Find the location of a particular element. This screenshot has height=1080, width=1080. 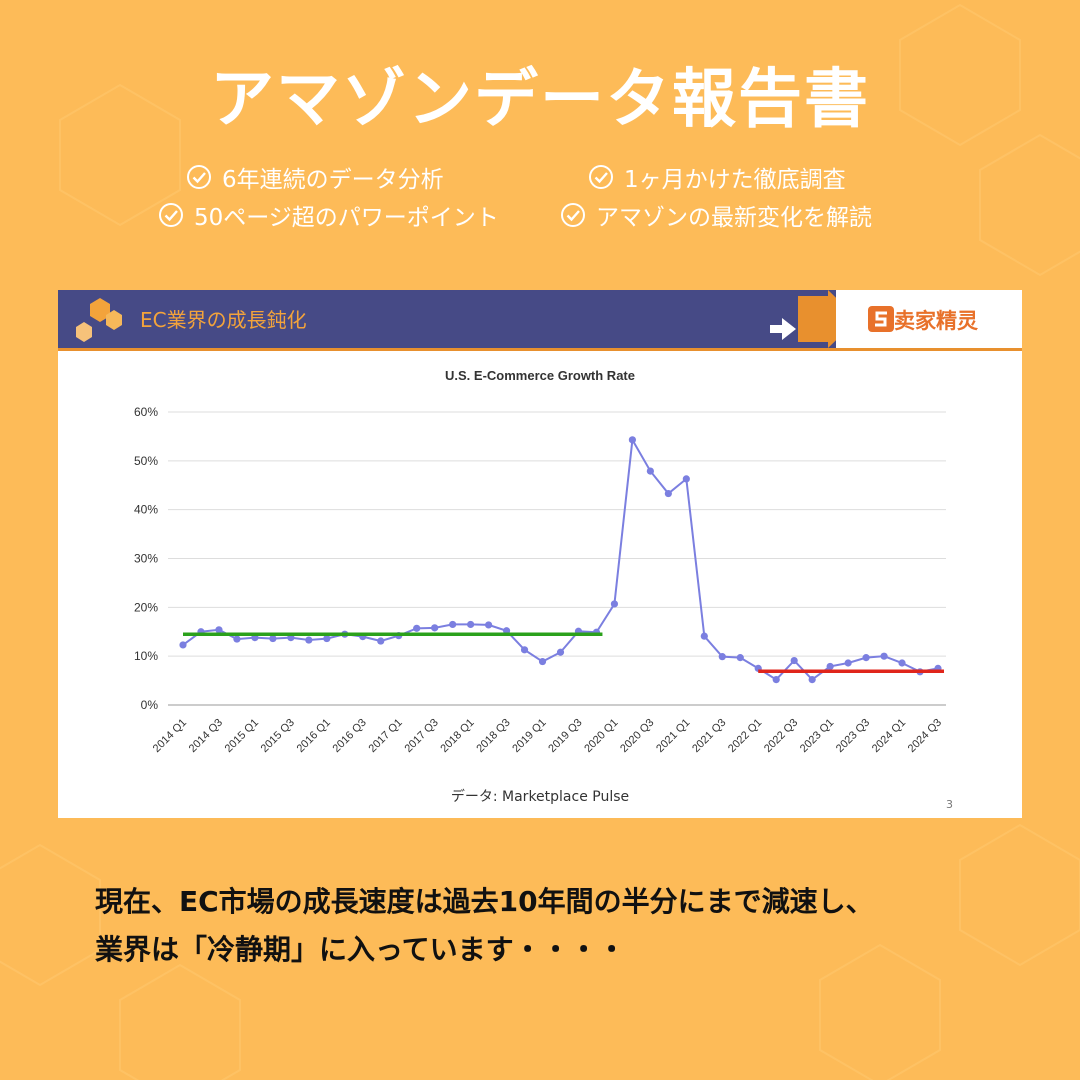

page-title: アマゾンデータ報告書 is located at coordinates (540, 100).